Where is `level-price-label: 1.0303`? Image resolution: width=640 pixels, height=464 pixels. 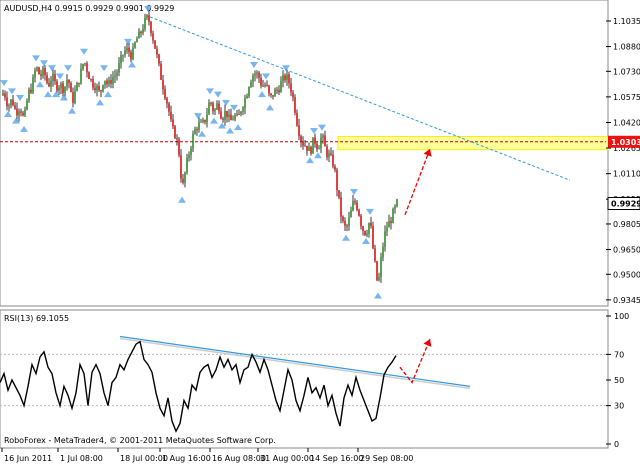 level-price-label: 1.0303 is located at coordinates (625, 142).